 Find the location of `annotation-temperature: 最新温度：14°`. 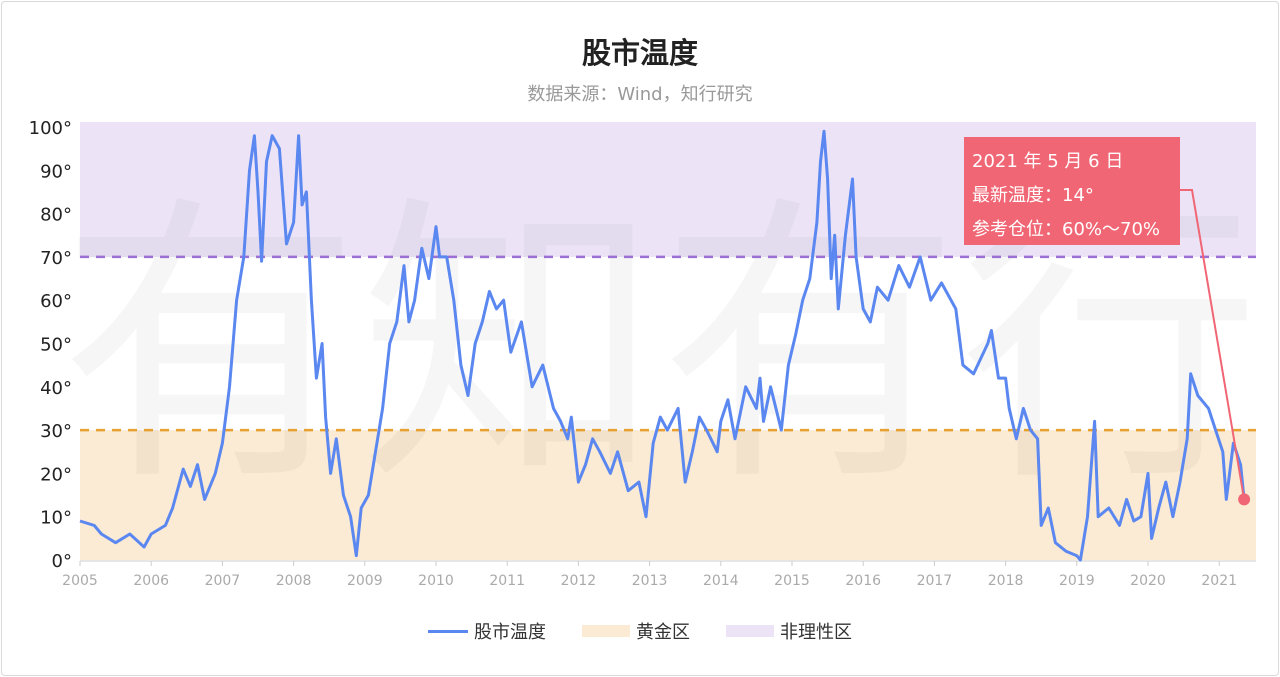

annotation-temperature: 最新温度：14° is located at coordinates (1033, 195).